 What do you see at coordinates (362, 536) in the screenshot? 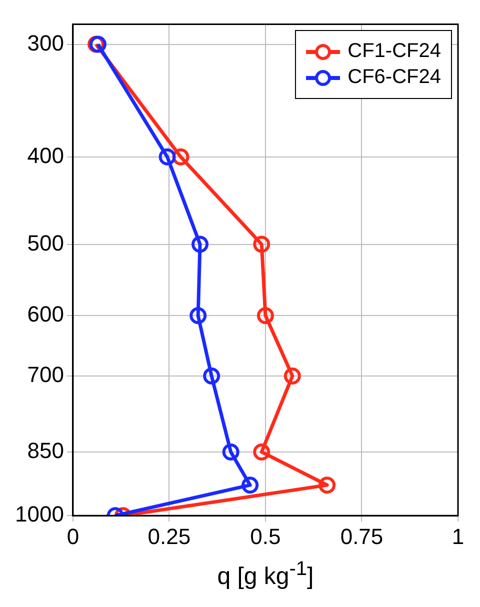
I see `x-tick-label: 0.75` at bounding box center [362, 536].